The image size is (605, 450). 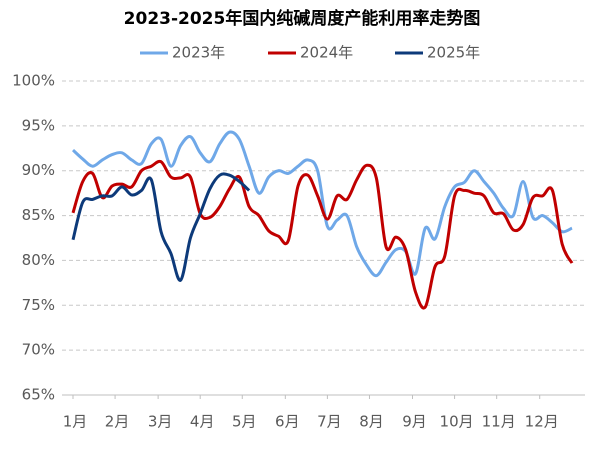 What do you see at coordinates (75, 422) in the screenshot?
I see `x-tick-label: 1月` at bounding box center [75, 422].